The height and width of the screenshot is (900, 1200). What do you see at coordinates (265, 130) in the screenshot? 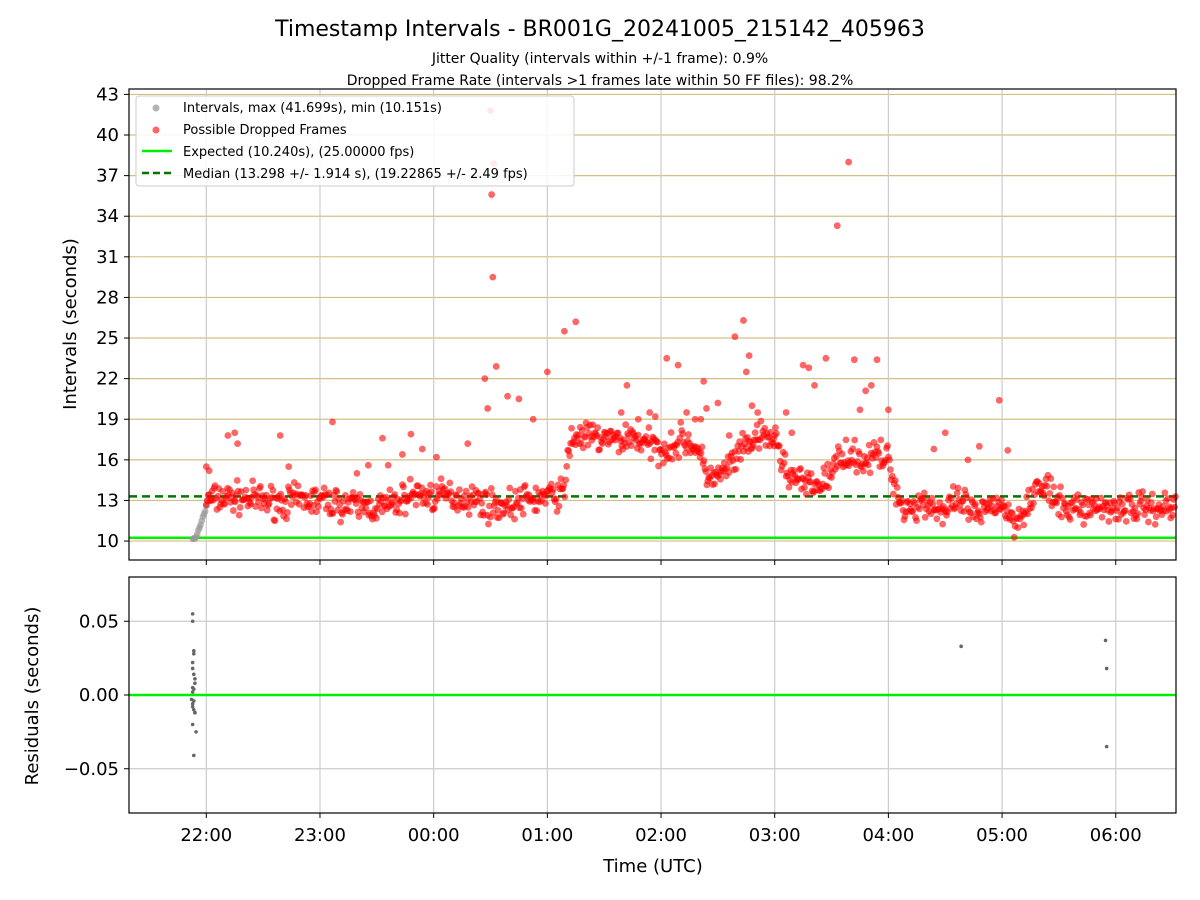
I see `legend-label-dropped: Possible Dropped Frames` at bounding box center [265, 130].